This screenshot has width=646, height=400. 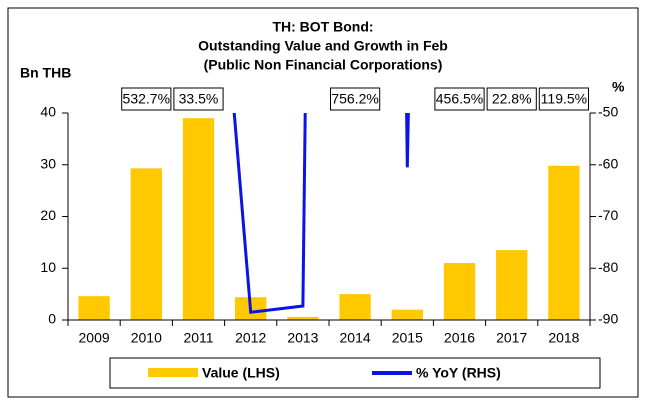 I want to click on y-tick-label: 0, so click(x=52, y=319).